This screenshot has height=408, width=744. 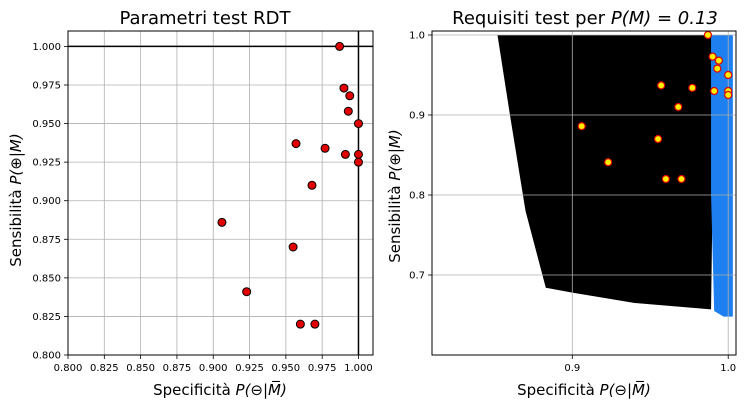 I want to click on right-required-band-fill, so click(x=722, y=176).